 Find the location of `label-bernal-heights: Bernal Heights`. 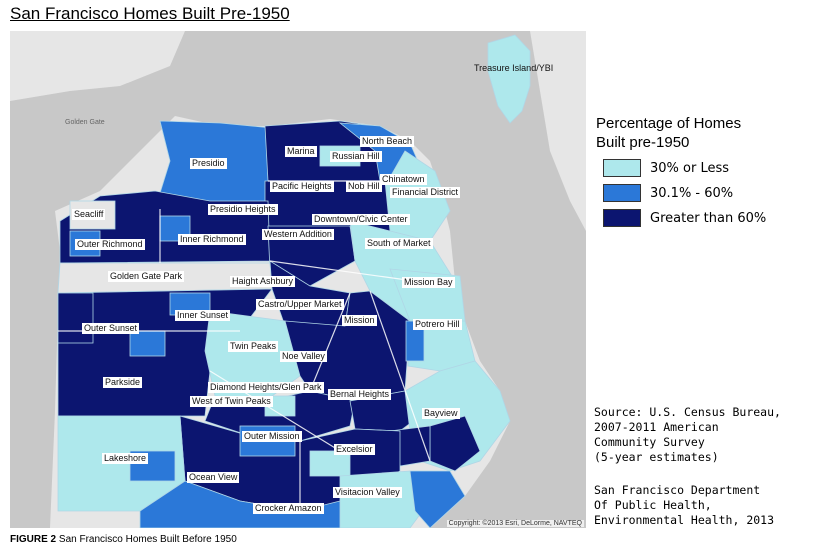

label-bernal-heights: Bernal Heights is located at coordinates (360, 394).